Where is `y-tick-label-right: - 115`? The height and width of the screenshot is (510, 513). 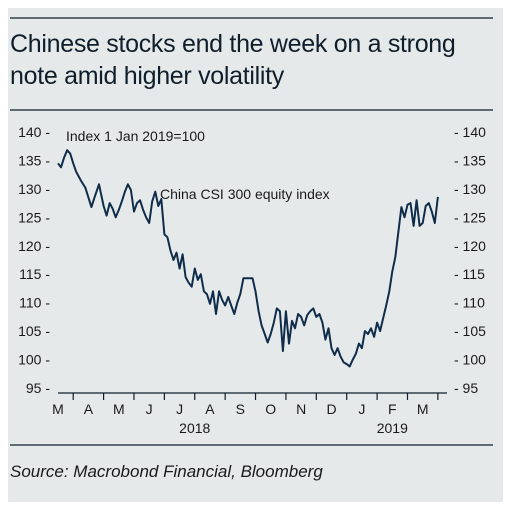 y-tick-label-right: - 115 is located at coordinates (469, 274).